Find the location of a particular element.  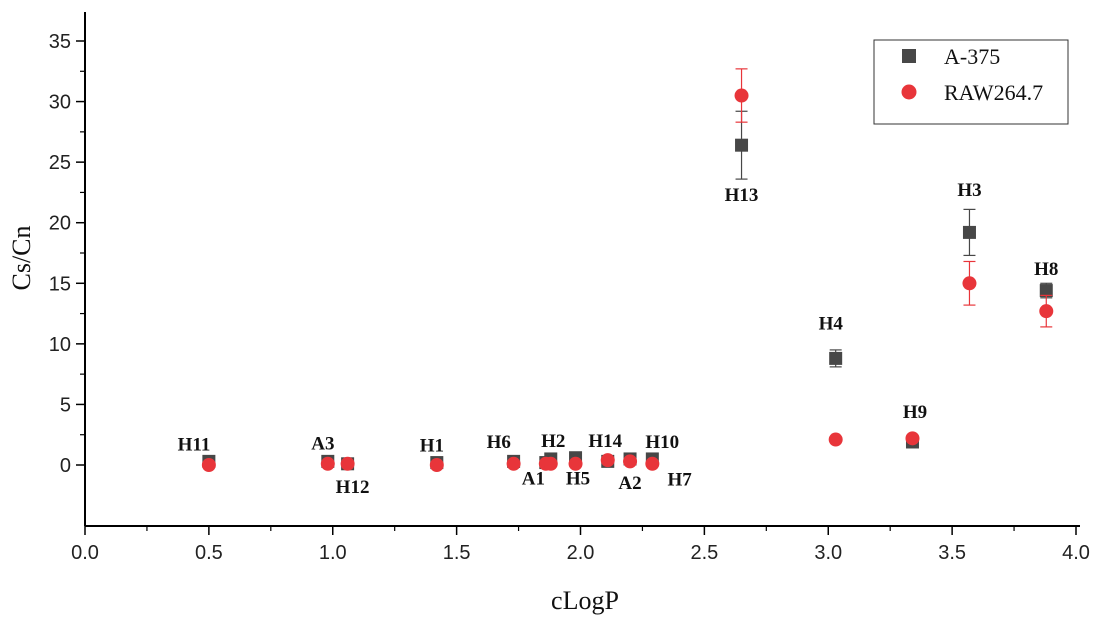

y-tick-label: 15 is located at coordinates (60, 284).